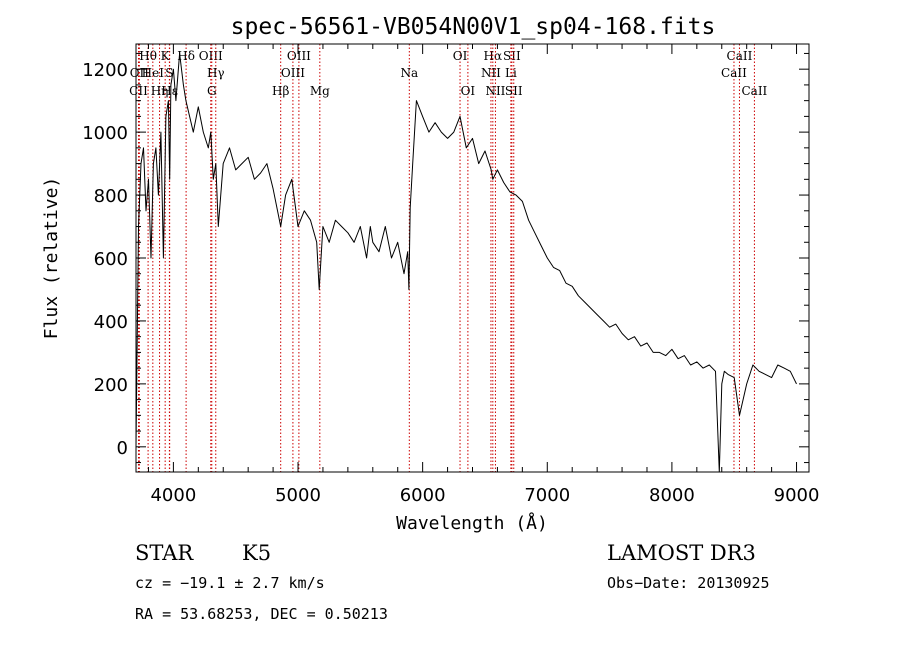  I want to click on line-marker-label-10: Hγ, so click(216, 73).